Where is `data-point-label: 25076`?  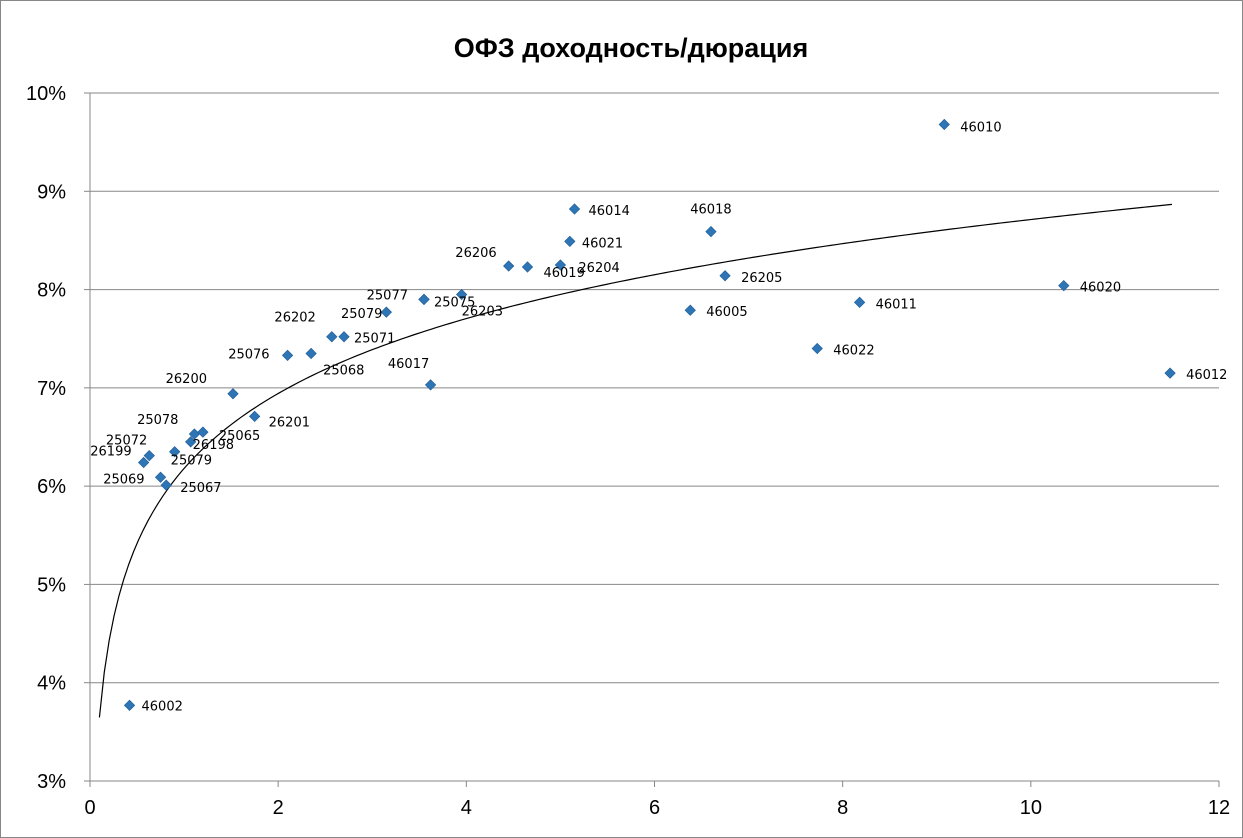 data-point-label: 25076 is located at coordinates (248, 354).